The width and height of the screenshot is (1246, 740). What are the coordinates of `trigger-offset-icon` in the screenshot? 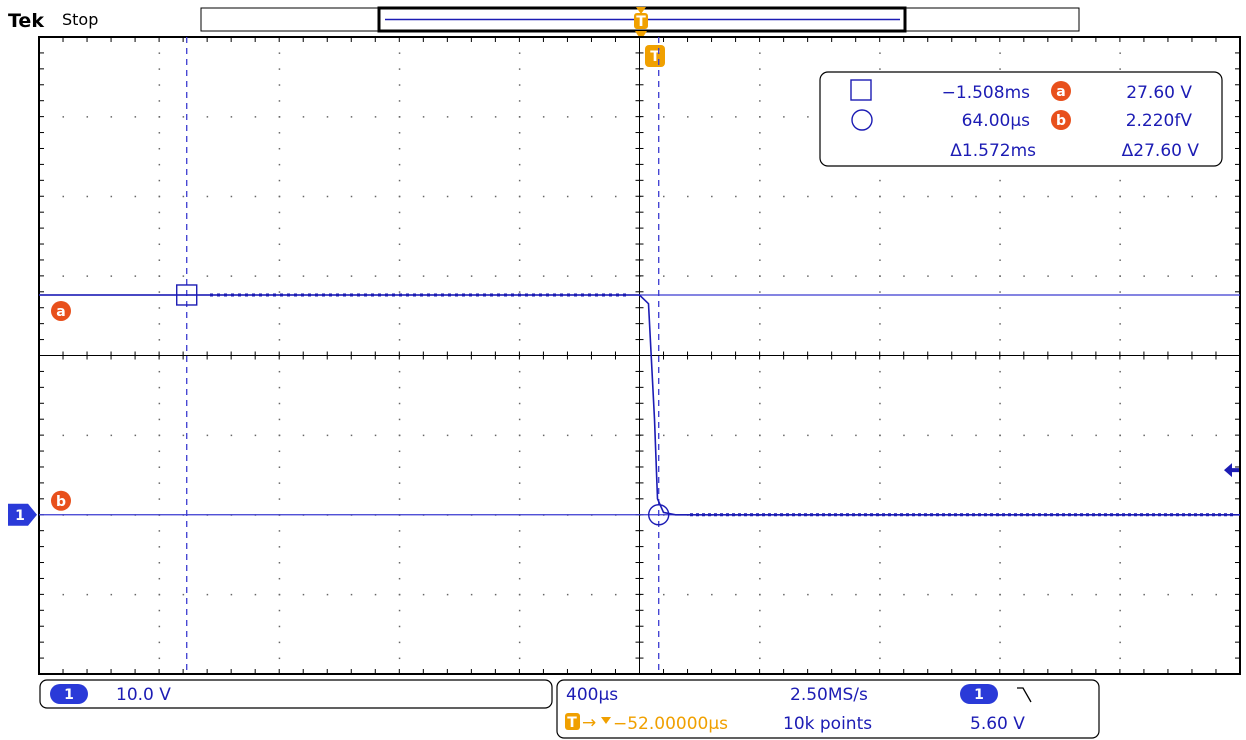 It's located at (572, 721).